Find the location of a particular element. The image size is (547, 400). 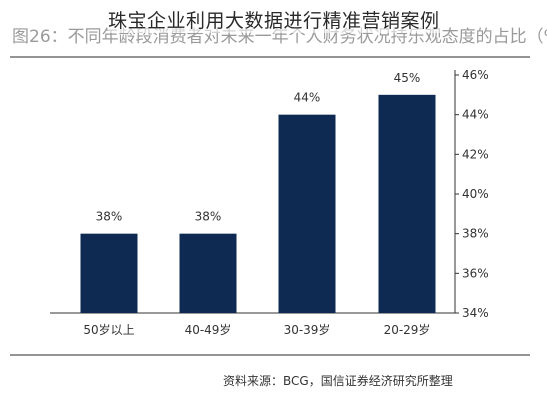

y-tick-label: 38% is located at coordinates (475, 234).